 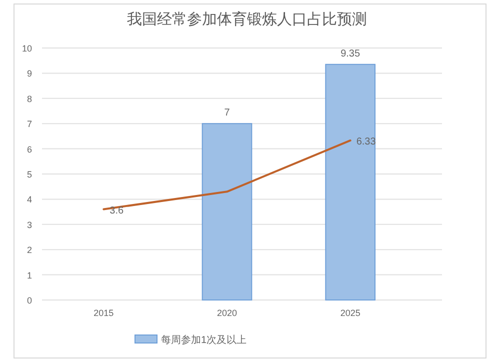 What do you see at coordinates (366, 142) in the screenshot?
I see `data-label: 6.33` at bounding box center [366, 142].